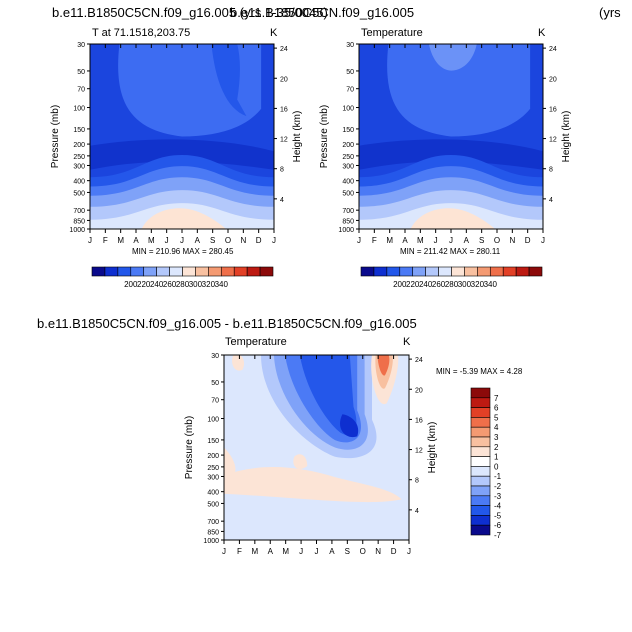 The width and height of the screenshot is (632, 632). What do you see at coordinates (183, 284) in the screenshot?
I see `left-colorbar-label: 280` at bounding box center [183, 284].